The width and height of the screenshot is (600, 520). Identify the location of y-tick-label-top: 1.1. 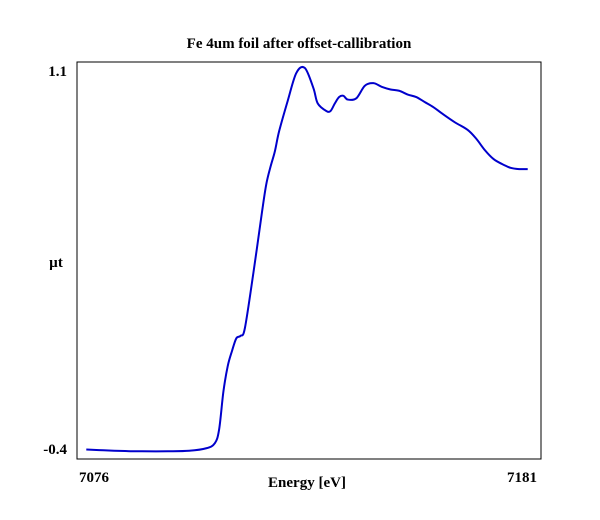
(57, 72).